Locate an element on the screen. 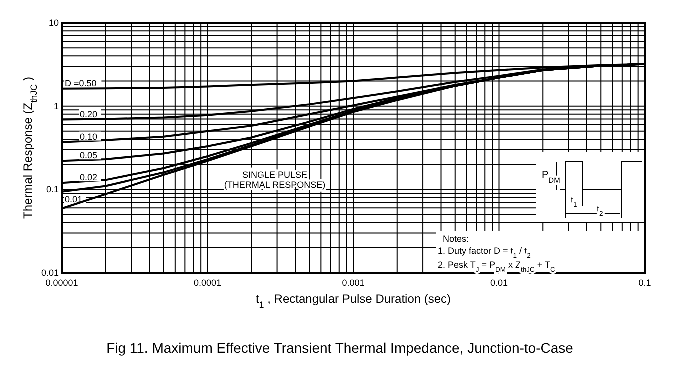 This screenshot has width=680, height=374. x-tick-label: 0.1 is located at coordinates (645, 283).